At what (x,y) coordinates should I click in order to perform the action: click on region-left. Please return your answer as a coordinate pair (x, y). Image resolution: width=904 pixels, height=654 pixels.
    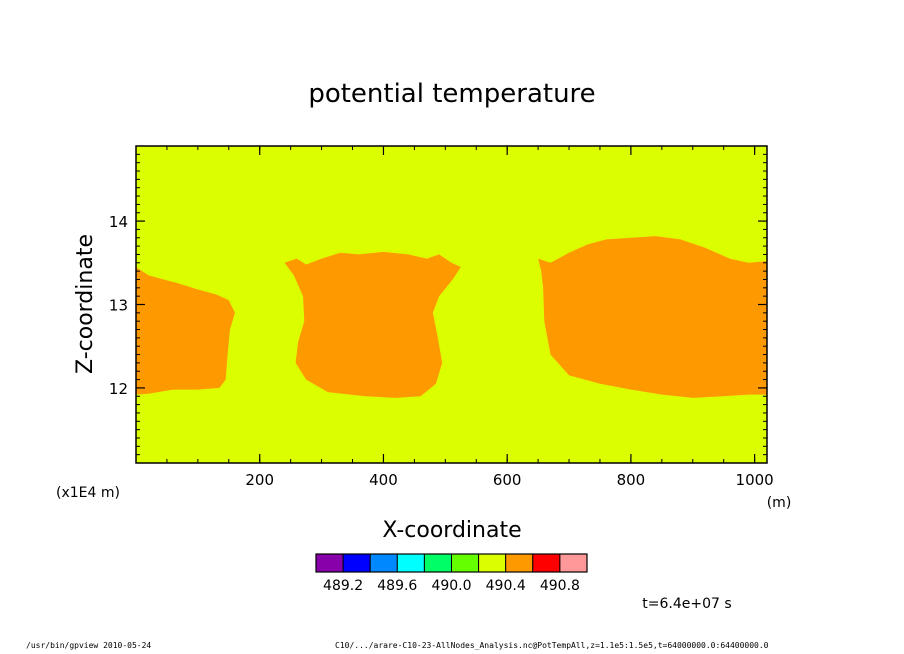
    Looking at the image, I should click on (185, 331).